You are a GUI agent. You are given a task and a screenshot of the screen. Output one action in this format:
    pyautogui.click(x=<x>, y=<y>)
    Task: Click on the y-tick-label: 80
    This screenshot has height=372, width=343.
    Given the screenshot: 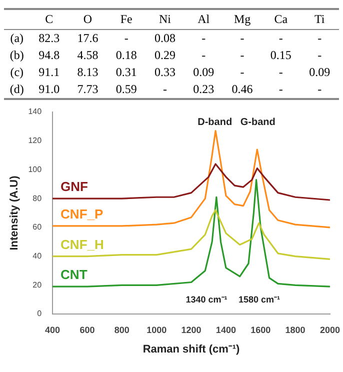 What is the action you would take?
    pyautogui.click(x=37, y=198)
    